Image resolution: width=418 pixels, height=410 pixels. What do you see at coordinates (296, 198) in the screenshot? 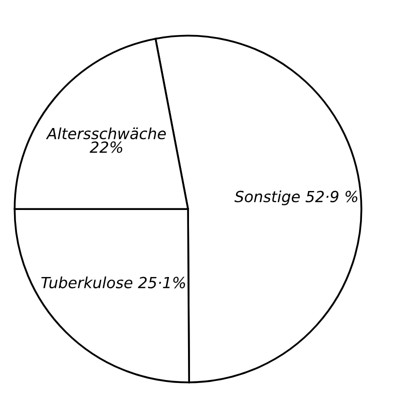
I see `slice-label: Sonstige 52·9 %` at bounding box center [296, 198].